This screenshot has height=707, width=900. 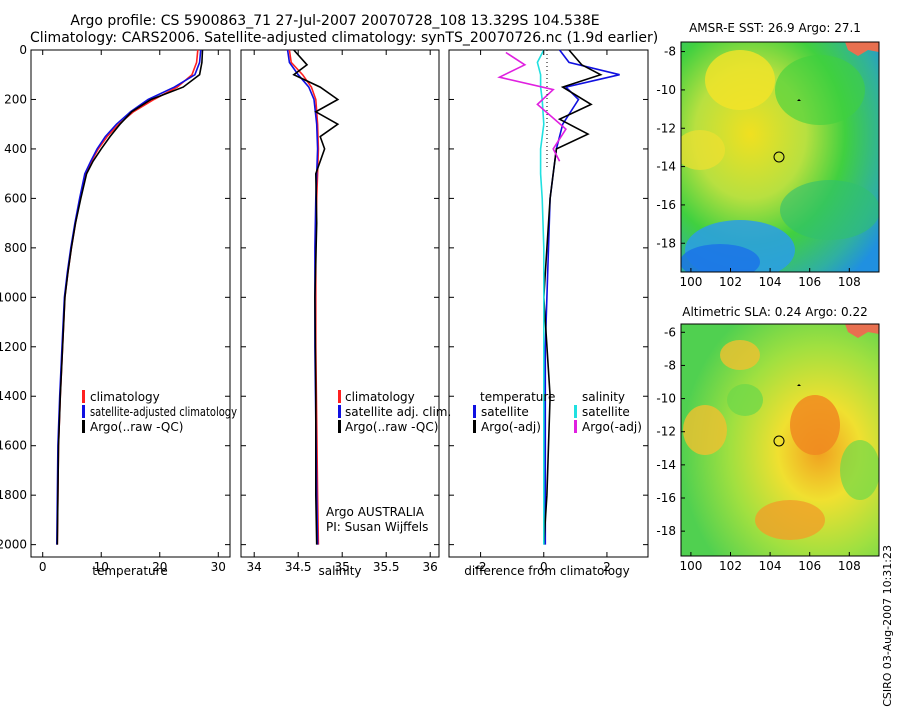 What do you see at coordinates (254, 567) in the screenshot?
I see `salinity-xtick-label: 34` at bounding box center [254, 567].